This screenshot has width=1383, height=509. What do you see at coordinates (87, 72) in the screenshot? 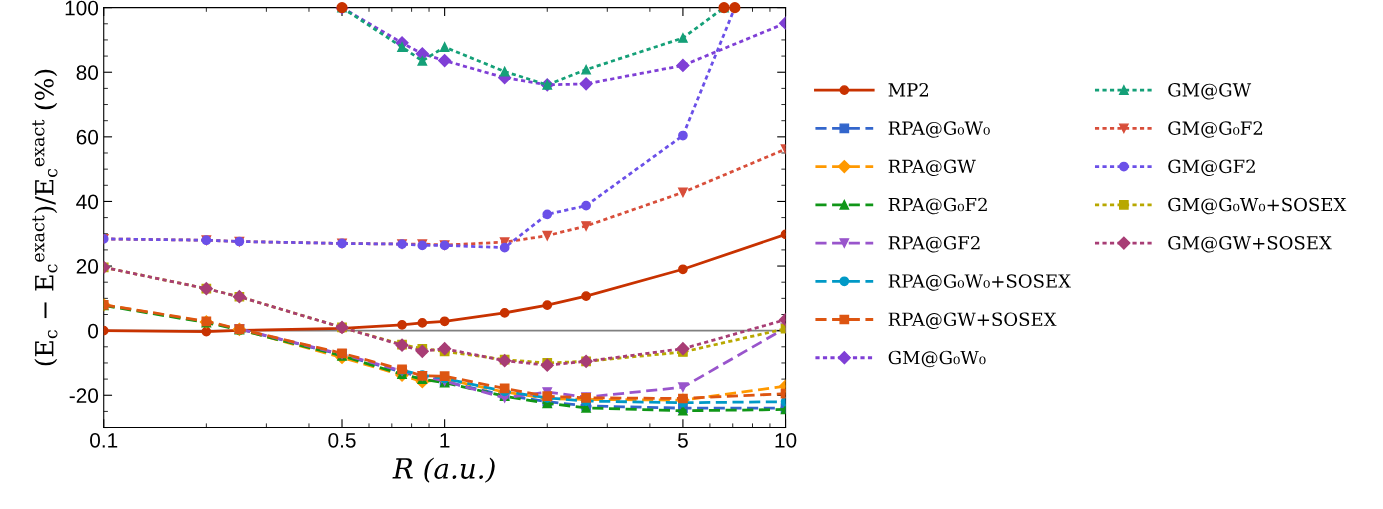
I see `y-tick-label: 80` at bounding box center [87, 72].